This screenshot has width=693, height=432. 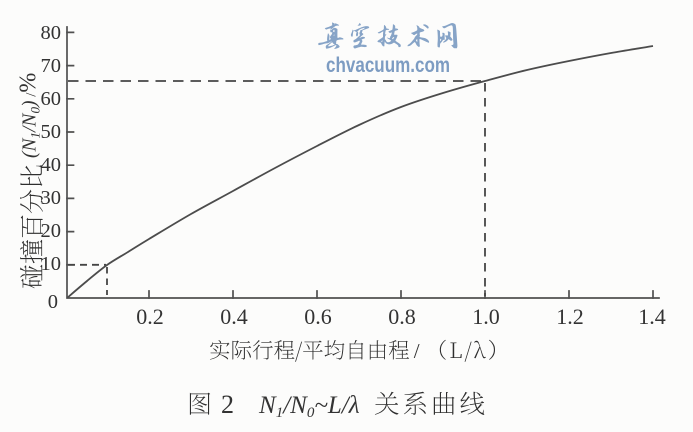 I want to click on svg-text: chvacuum.com, so click(x=388, y=65).